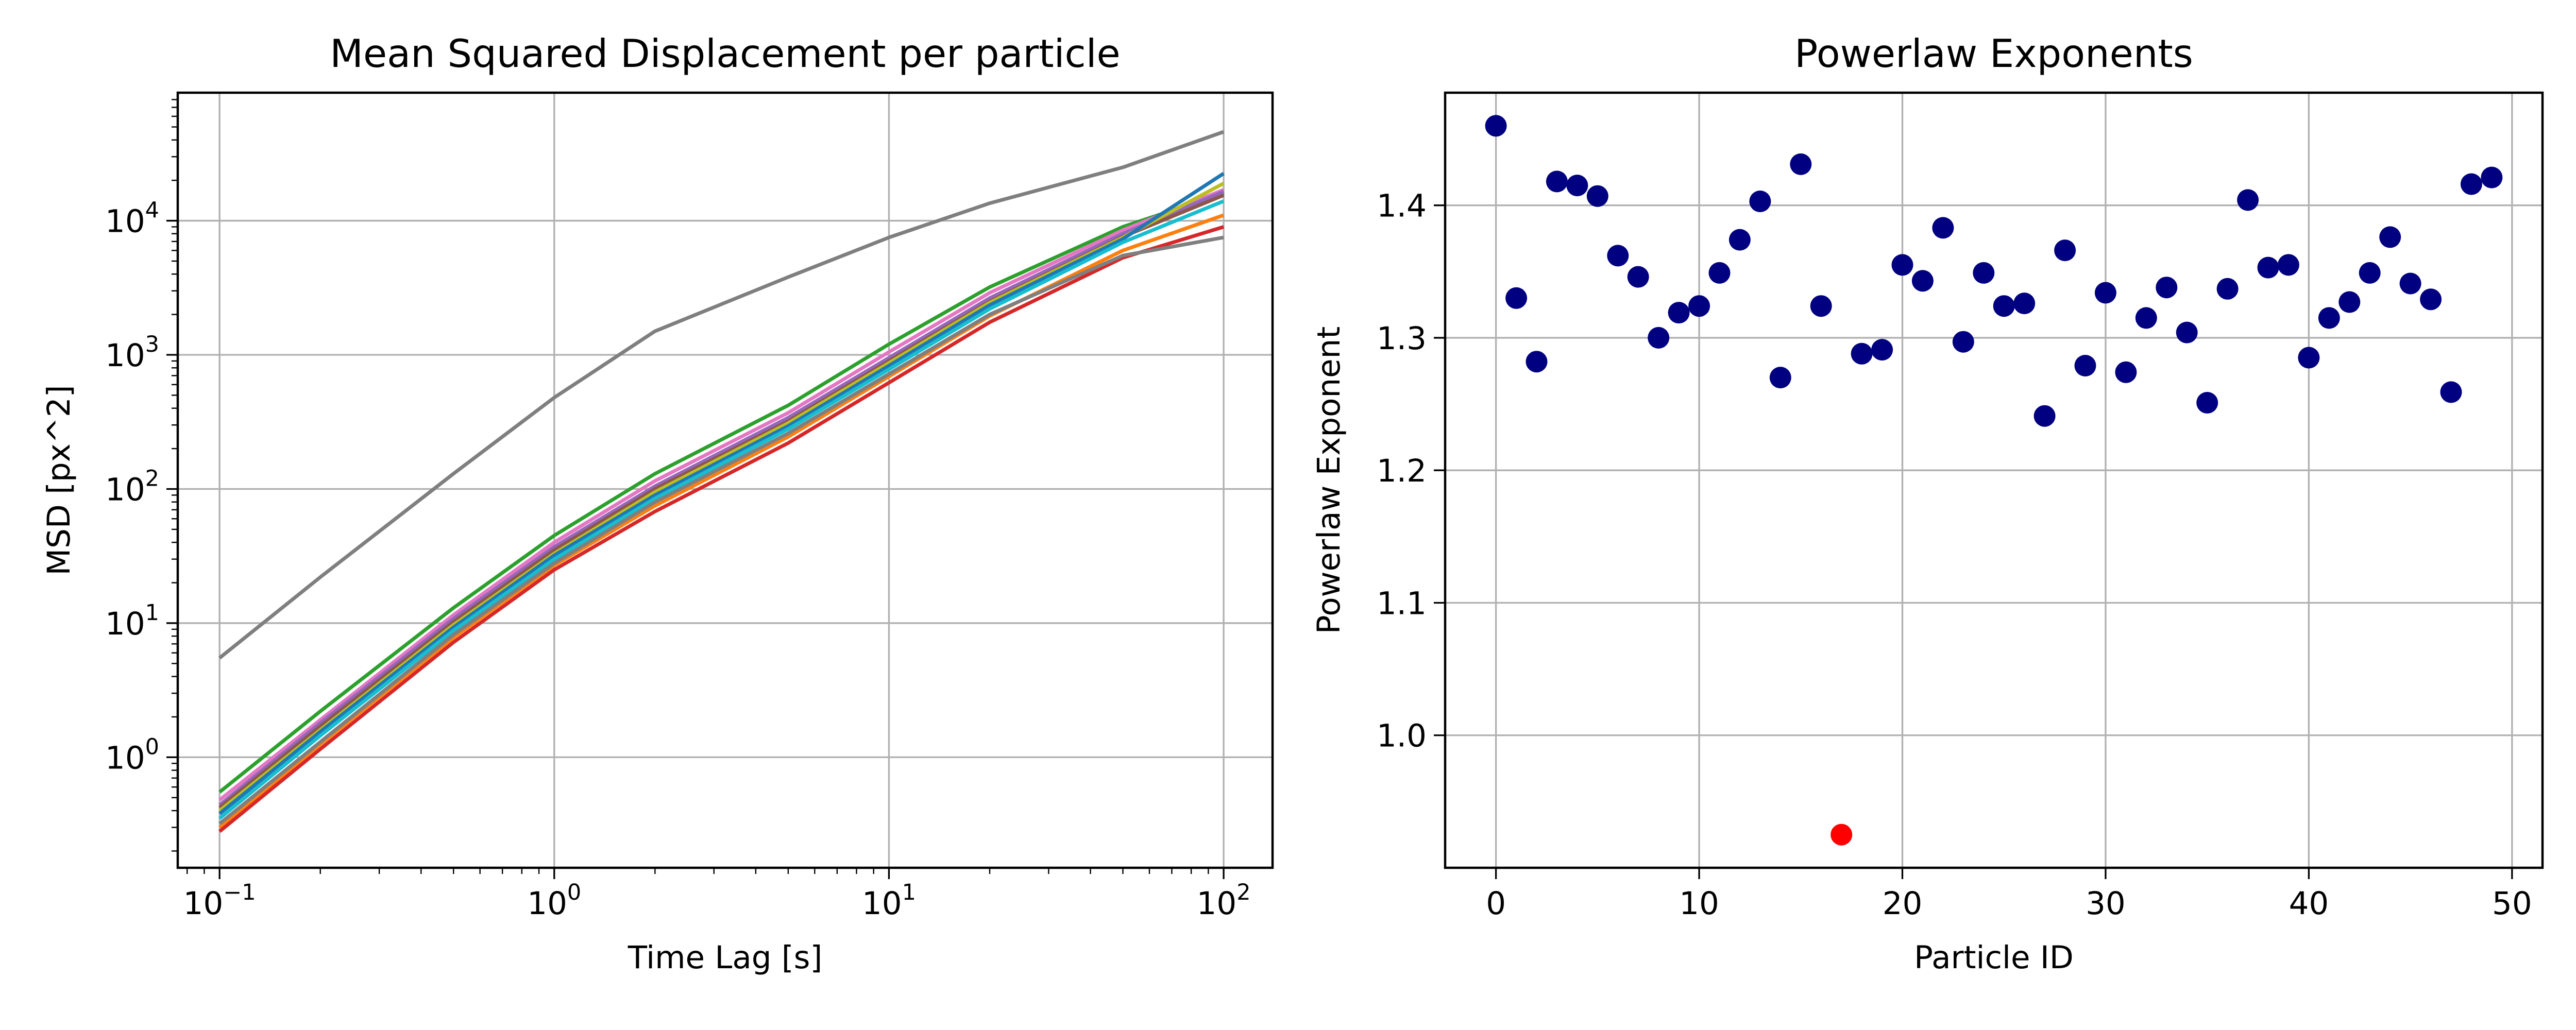 The image size is (2576, 1030). Describe the element at coordinates (219, 901) in the screenshot. I see `x-tick-label: 10⁻¹` at that location.